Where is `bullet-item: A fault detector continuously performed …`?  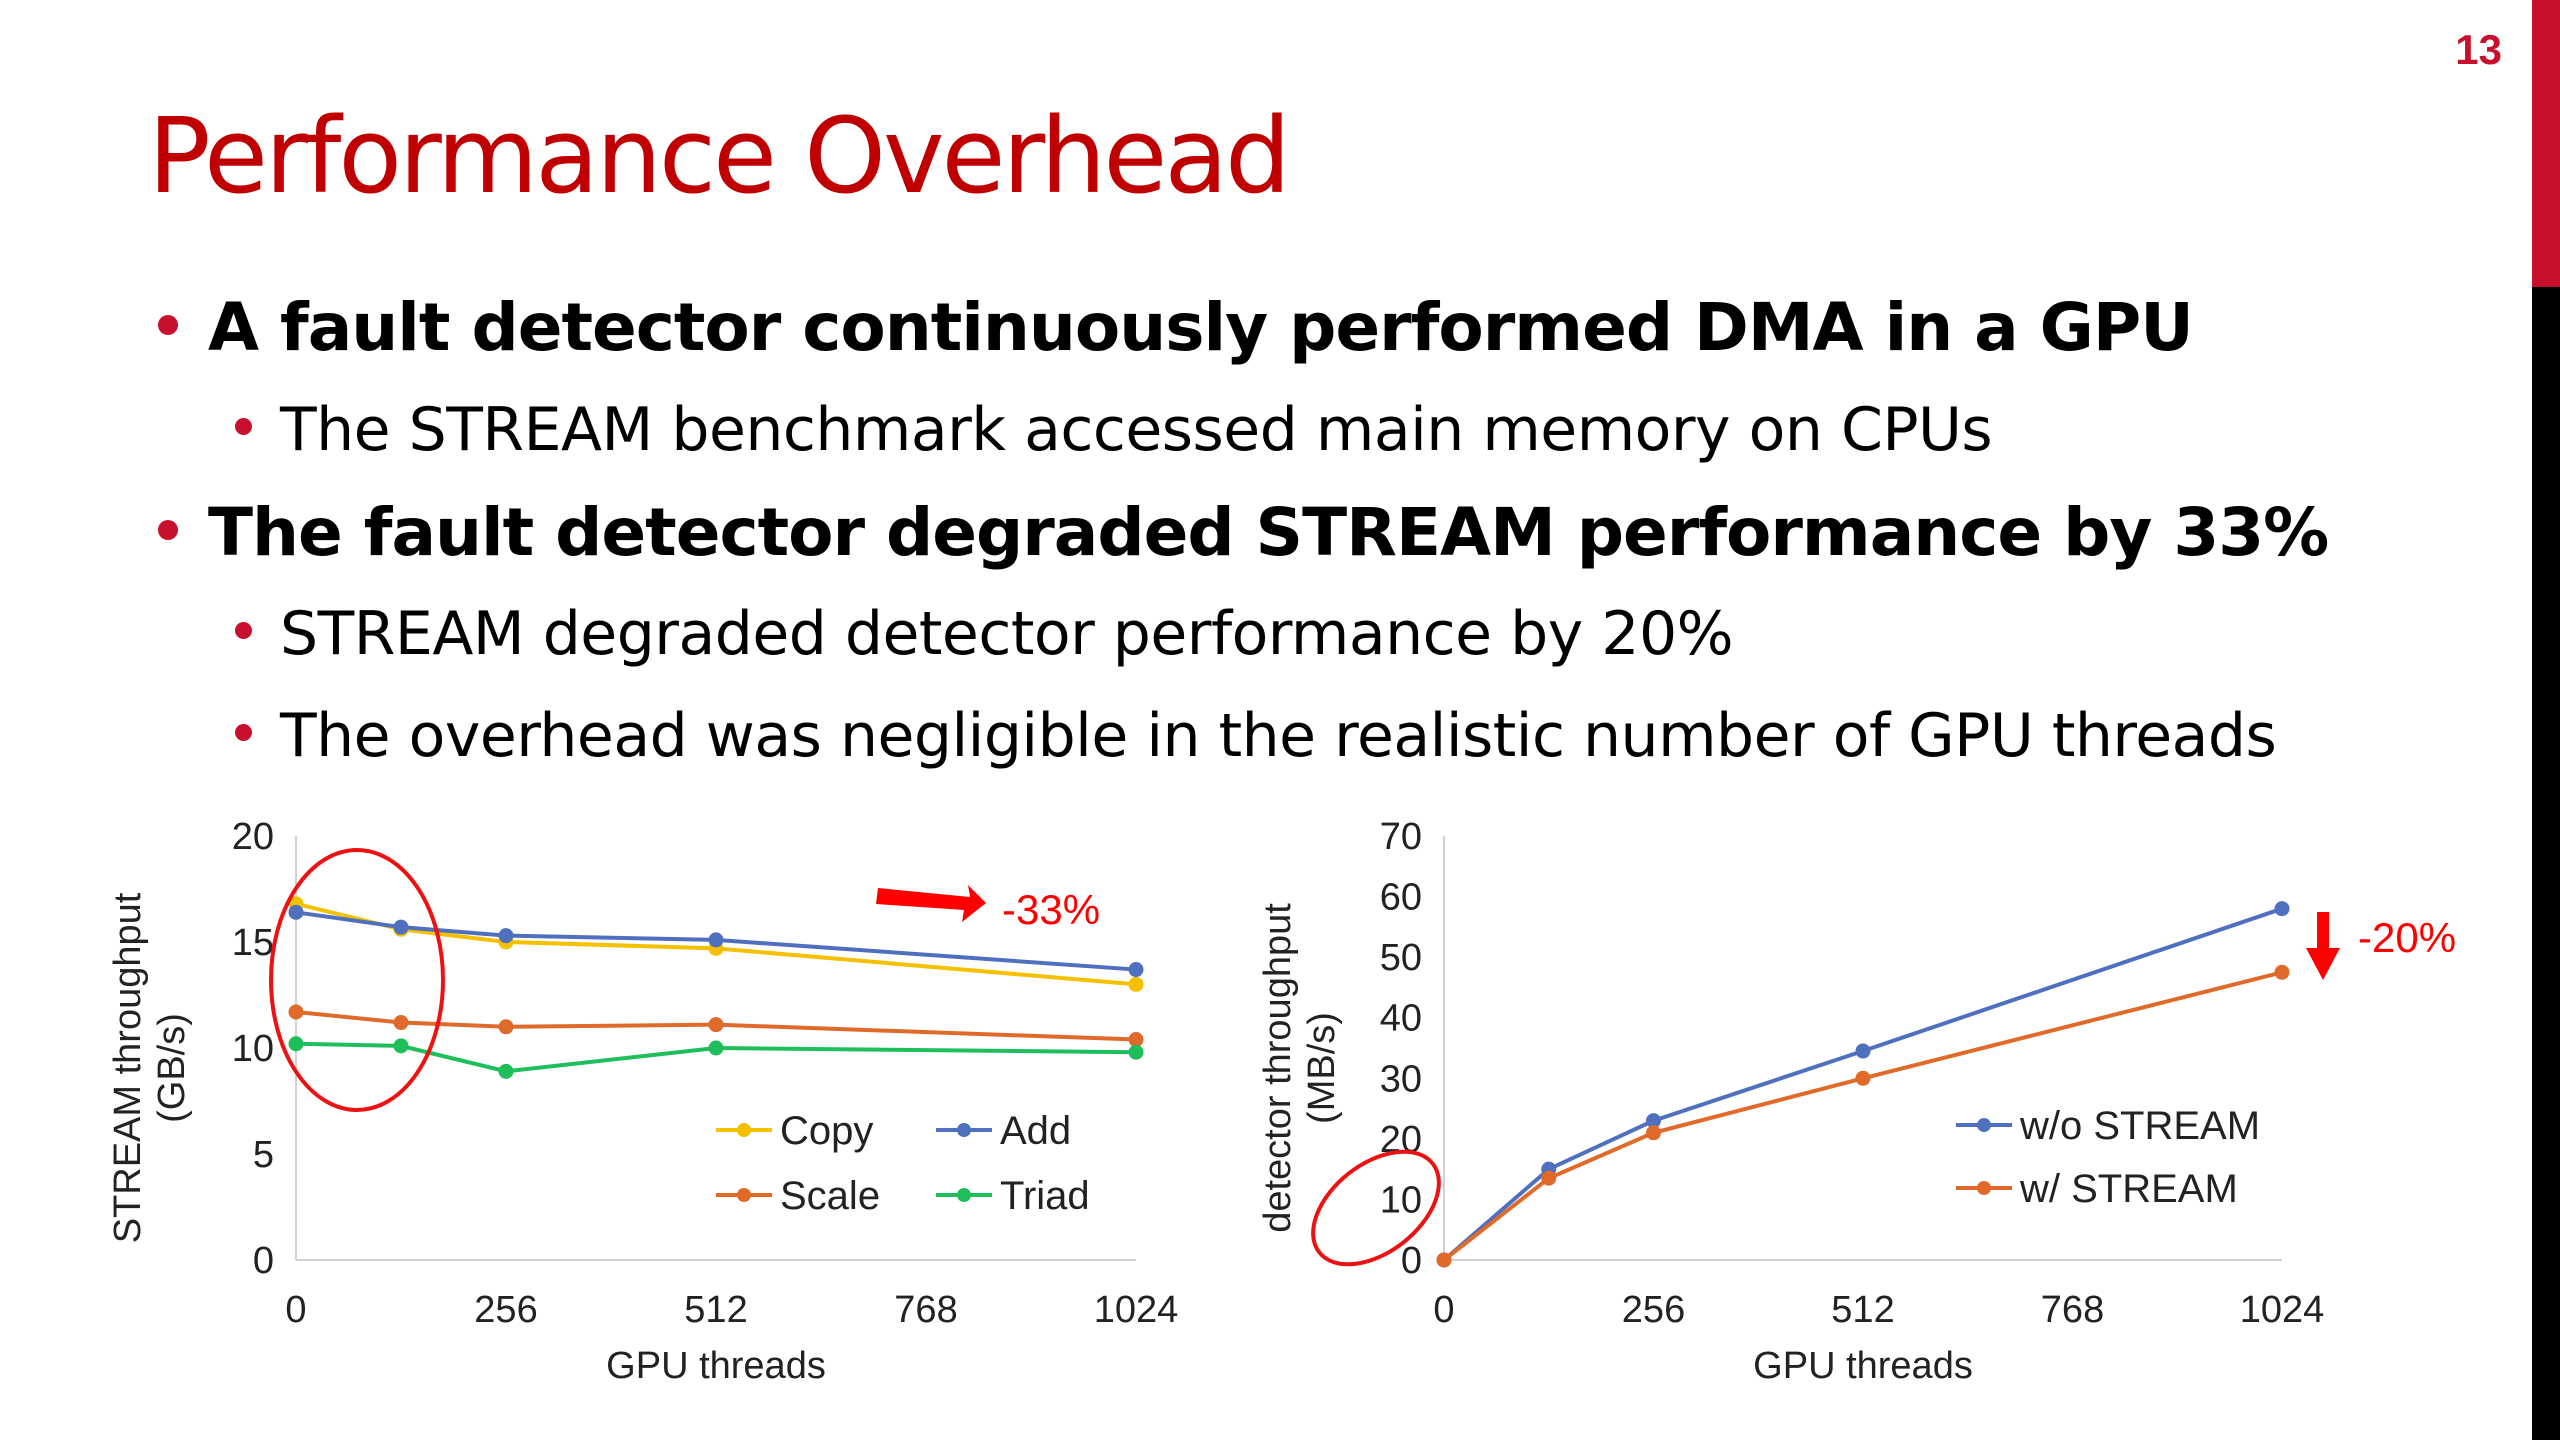 bullet-item: A fault detector continuously performed … is located at coordinates (1176, 328).